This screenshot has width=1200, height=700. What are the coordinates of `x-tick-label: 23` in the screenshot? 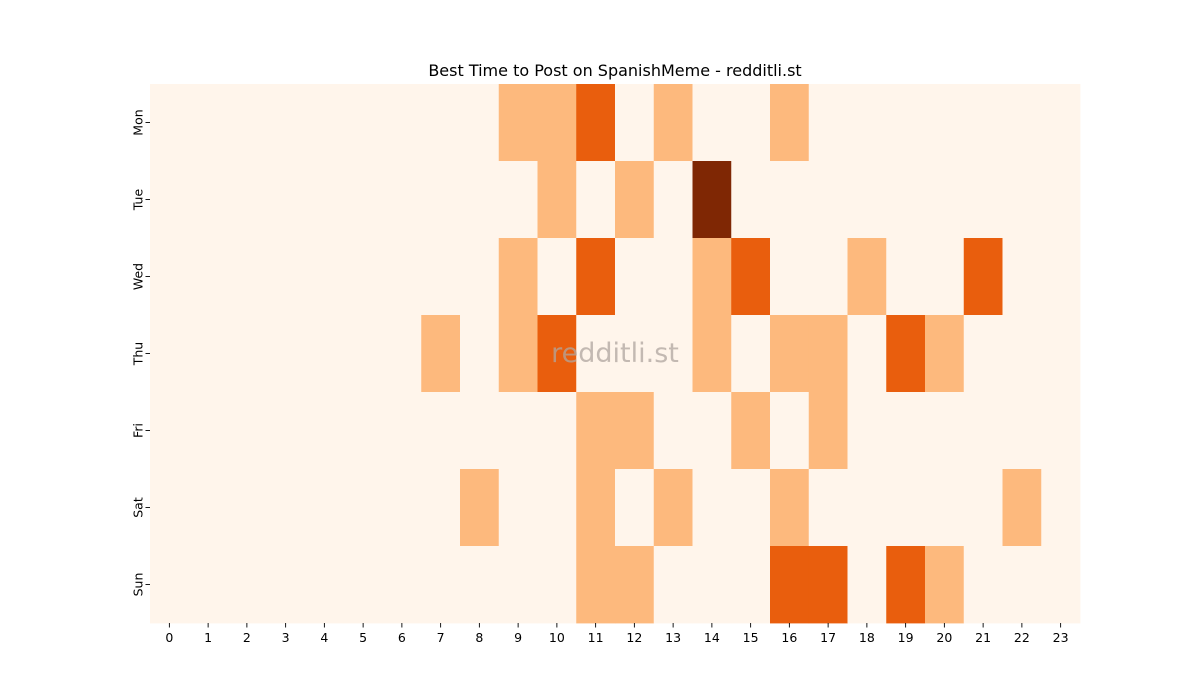 It's located at (1061, 637).